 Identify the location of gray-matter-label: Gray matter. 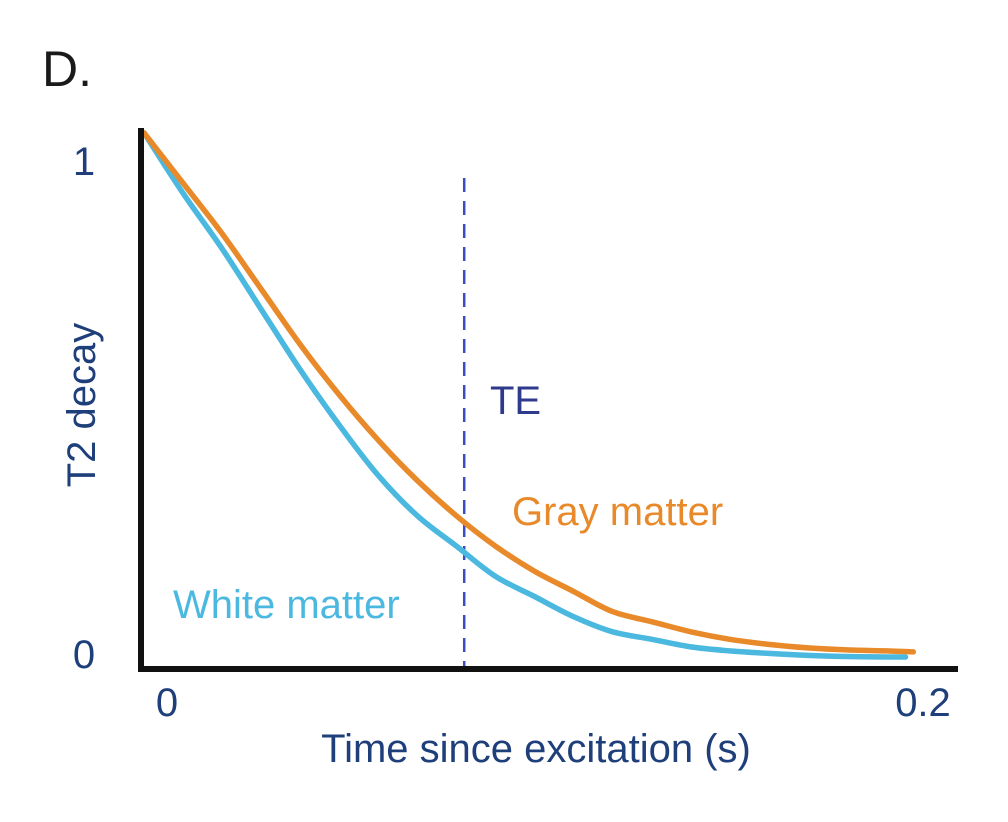
(617, 512).